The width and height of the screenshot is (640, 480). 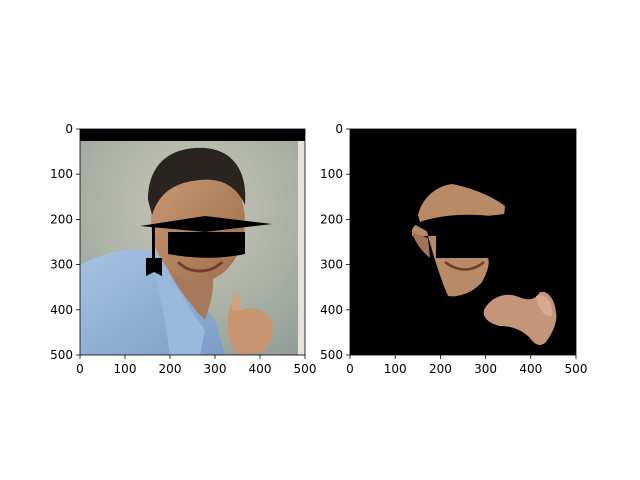 I want to click on left-y-tick-label: 500, so click(x=61, y=355).